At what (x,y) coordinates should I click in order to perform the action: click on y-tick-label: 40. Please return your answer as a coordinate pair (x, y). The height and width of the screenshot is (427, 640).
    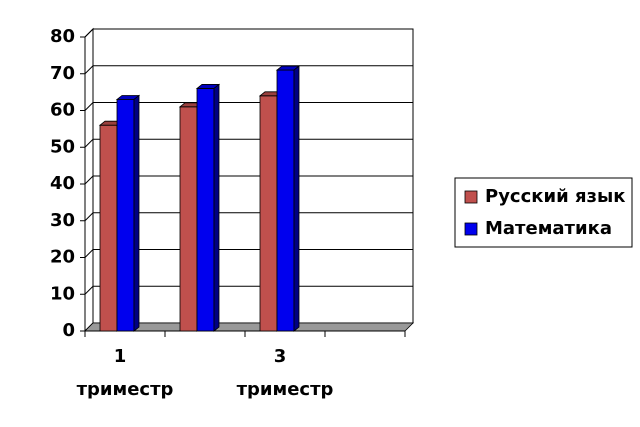
    Looking at the image, I should click on (62, 183).